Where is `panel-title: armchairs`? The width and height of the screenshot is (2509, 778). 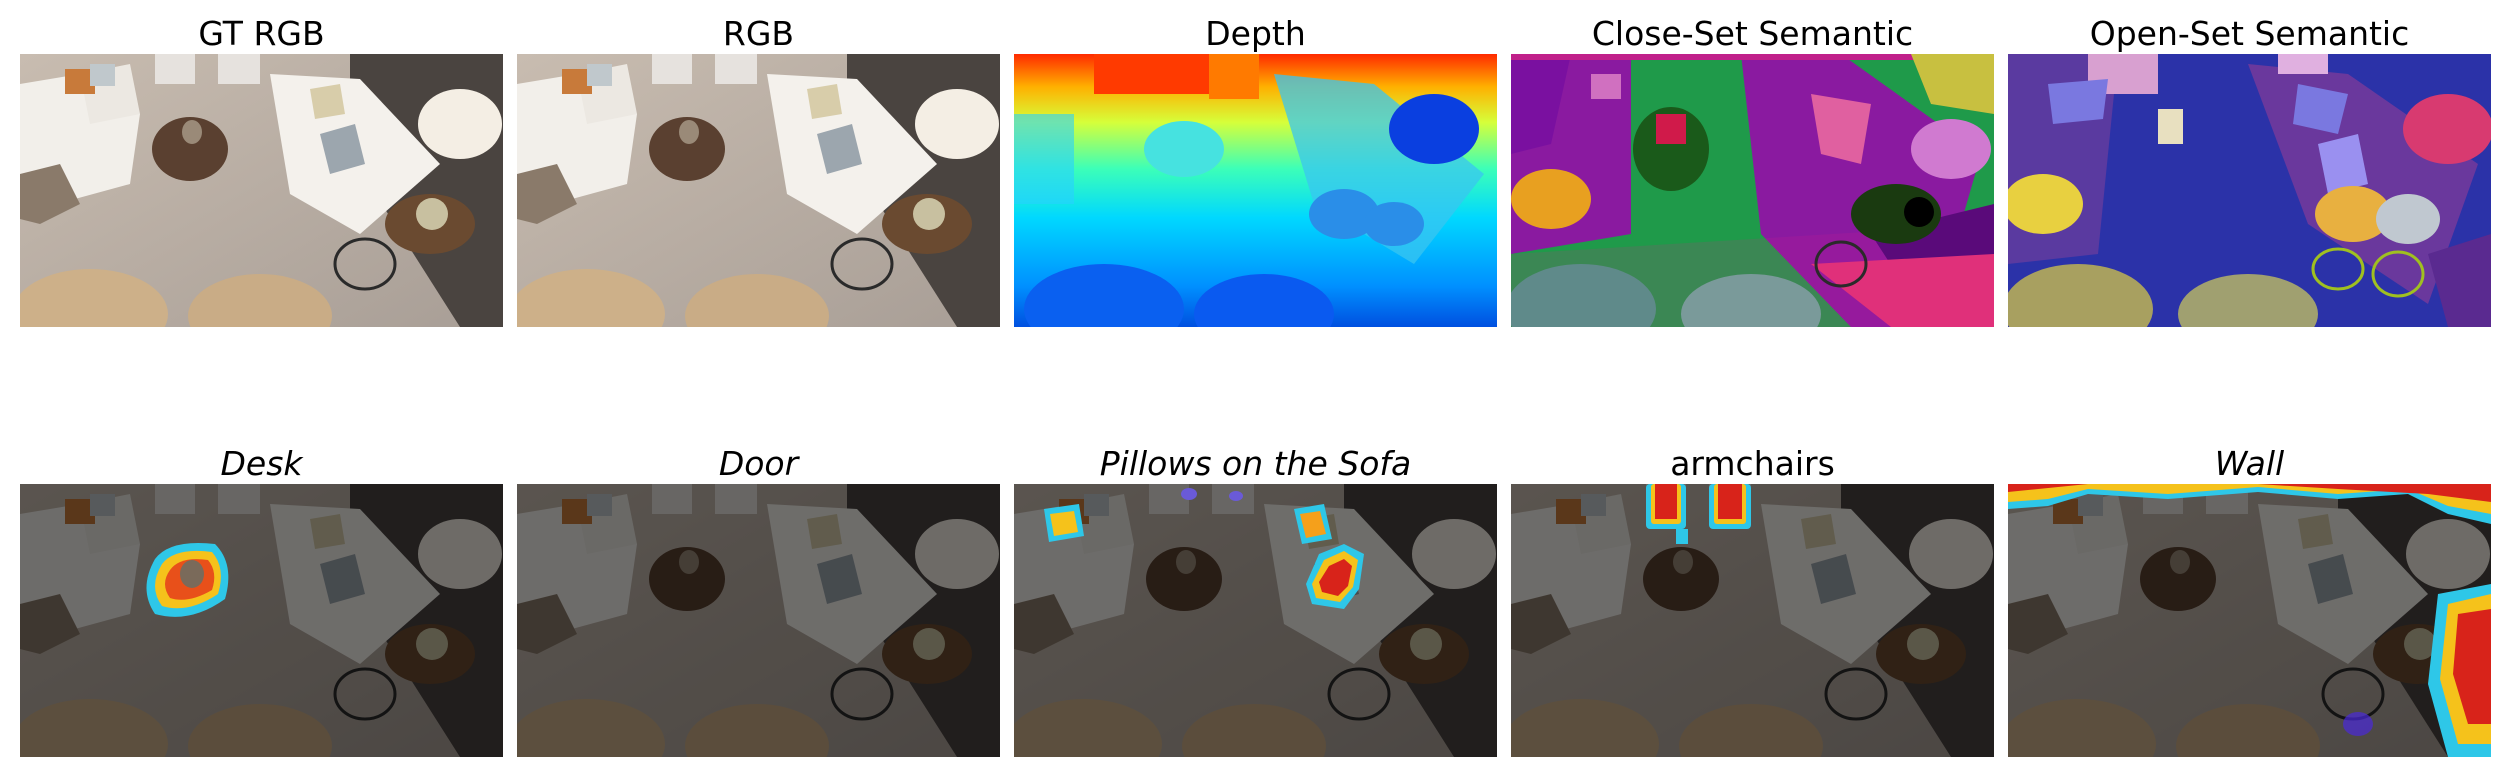 panel-title: armchairs is located at coordinates (1752, 463).